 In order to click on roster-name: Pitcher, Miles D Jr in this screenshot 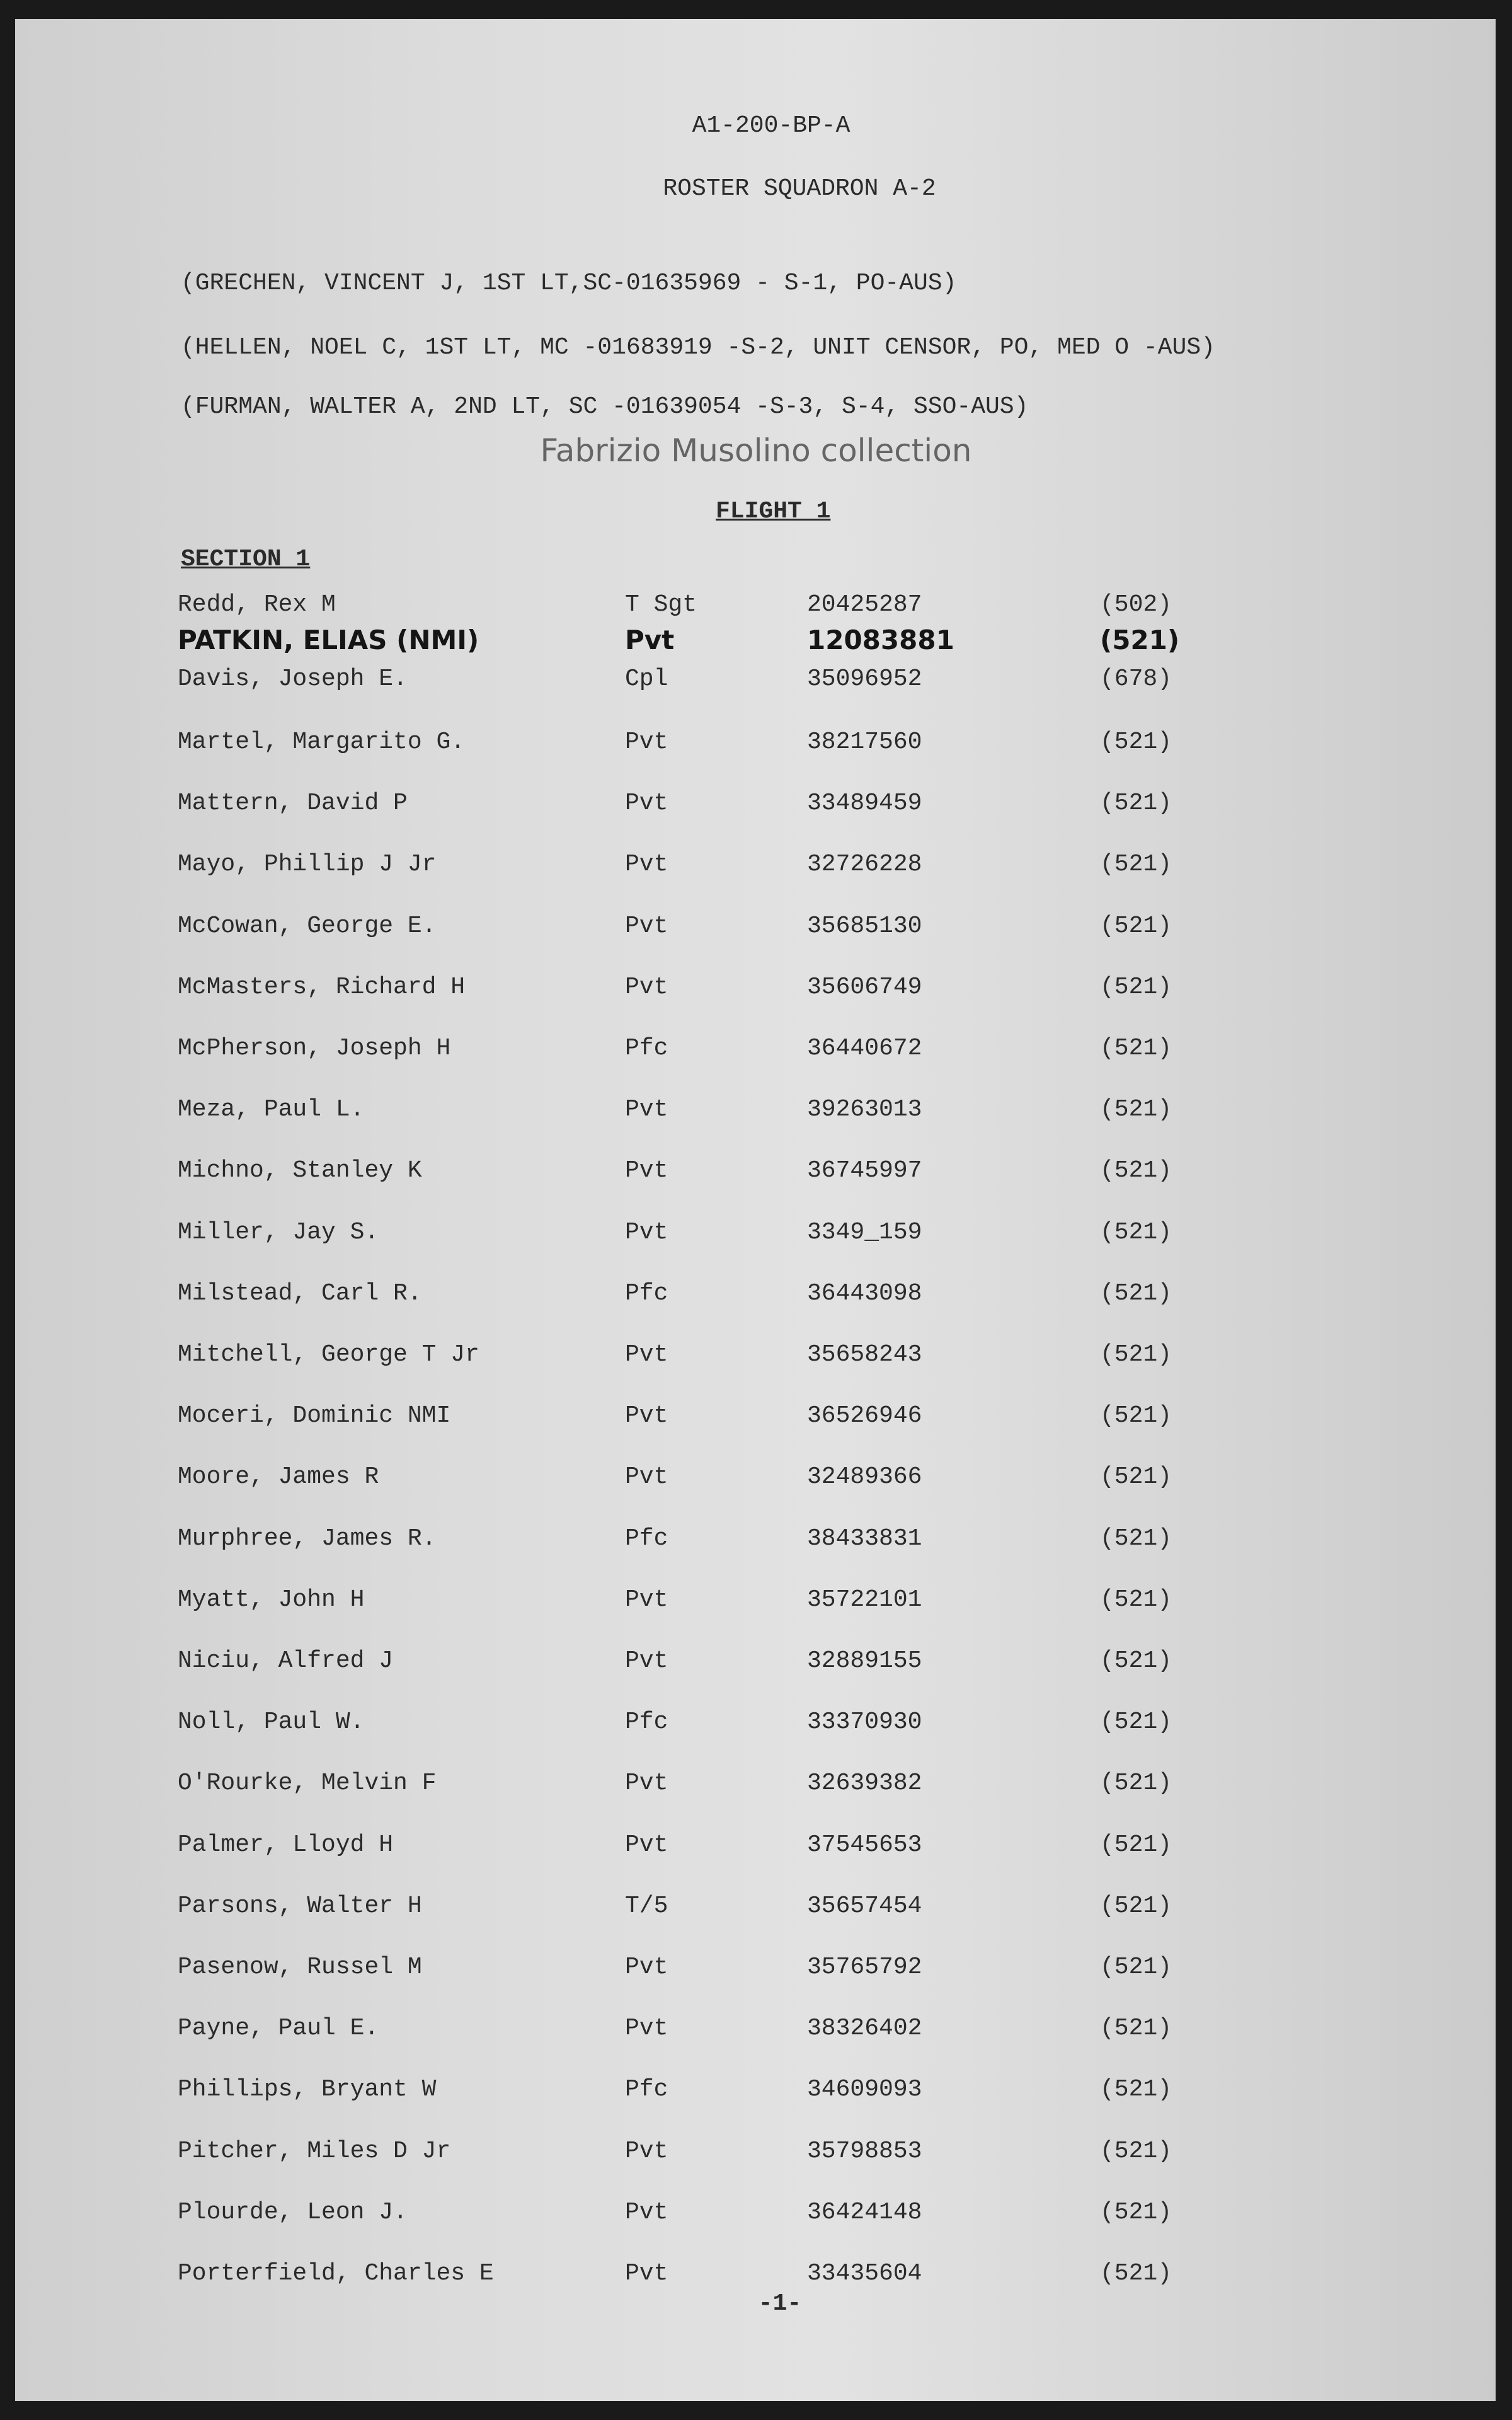, I will do `click(314, 2151)`.